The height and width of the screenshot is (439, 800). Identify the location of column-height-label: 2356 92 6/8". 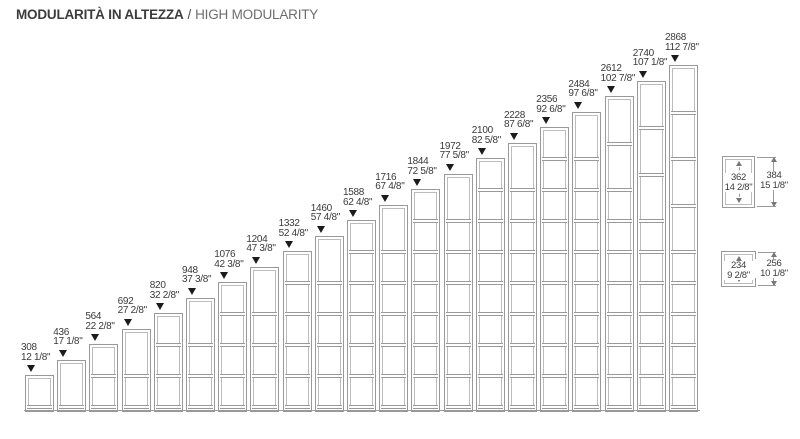
(551, 104).